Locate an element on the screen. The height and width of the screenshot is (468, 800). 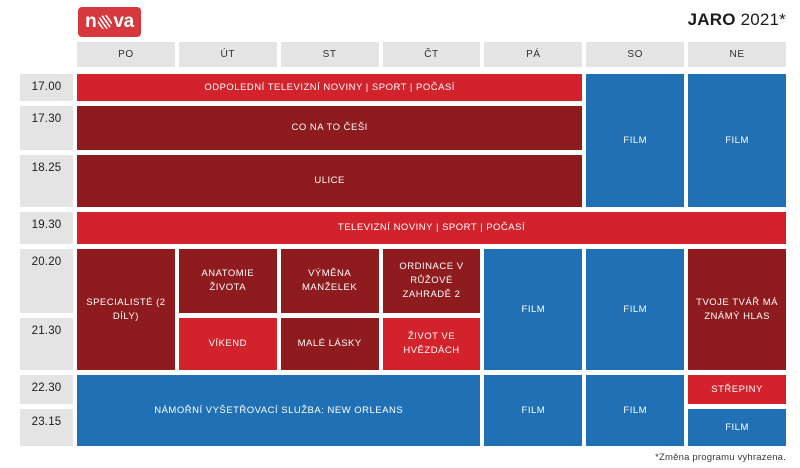
day-header-st: ST is located at coordinates (329, 54).